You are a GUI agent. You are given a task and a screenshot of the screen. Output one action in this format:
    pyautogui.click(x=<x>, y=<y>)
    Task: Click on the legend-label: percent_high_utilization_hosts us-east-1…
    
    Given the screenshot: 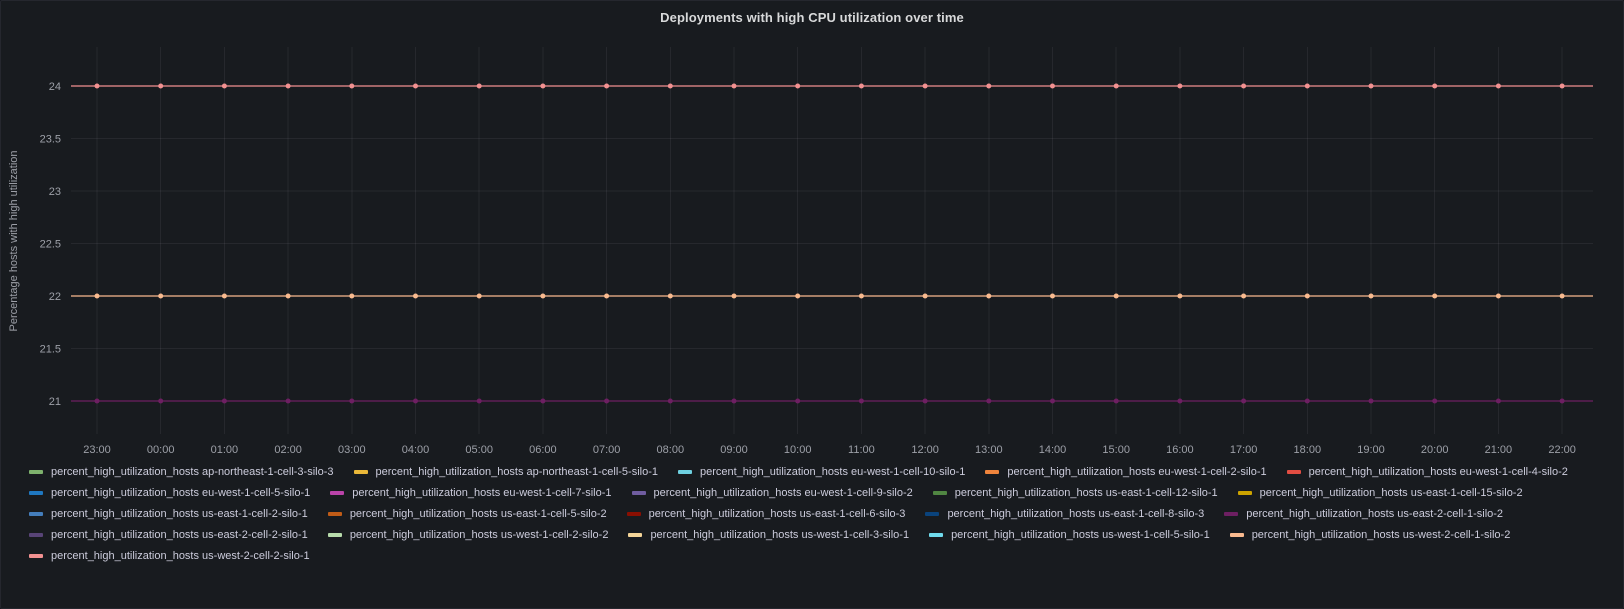 What is the action you would take?
    pyautogui.click(x=777, y=513)
    